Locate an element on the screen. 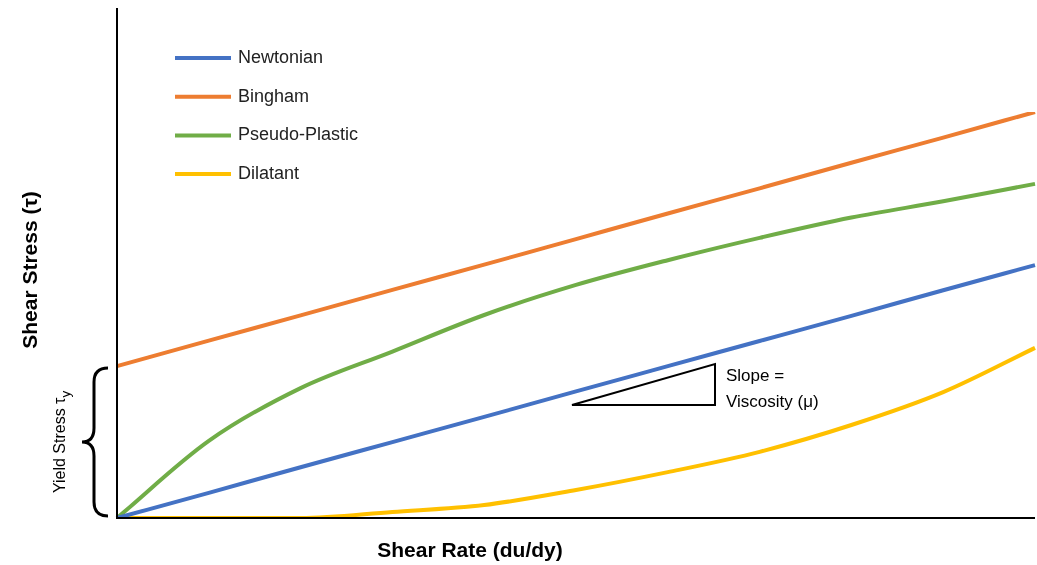 The height and width of the screenshot is (565, 1037). y-axis-title: Shear Stress (τ) is located at coordinates (30, 270).